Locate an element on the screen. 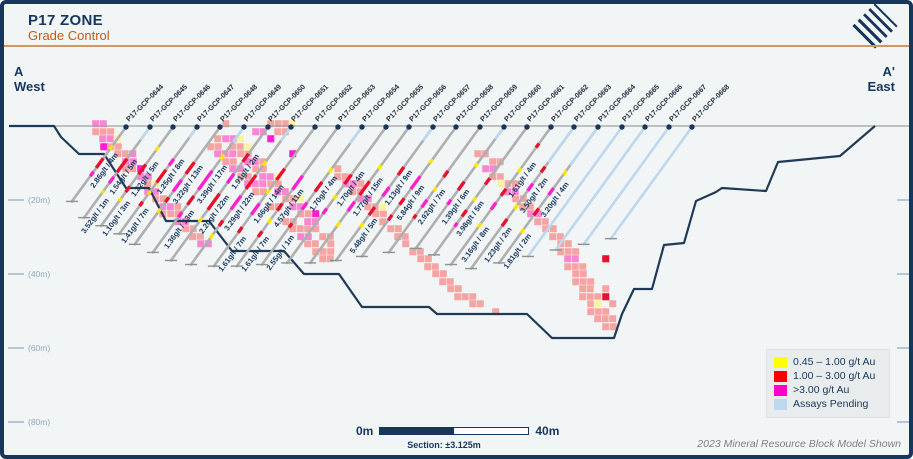 The width and height of the screenshot is (913, 459). drillhole-cased-interval is located at coordinates (239, 134).